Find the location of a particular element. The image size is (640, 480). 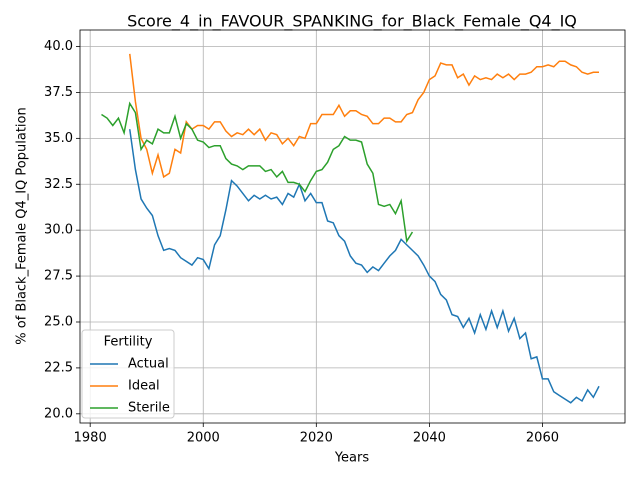

legend-label: Actual is located at coordinates (148, 364).